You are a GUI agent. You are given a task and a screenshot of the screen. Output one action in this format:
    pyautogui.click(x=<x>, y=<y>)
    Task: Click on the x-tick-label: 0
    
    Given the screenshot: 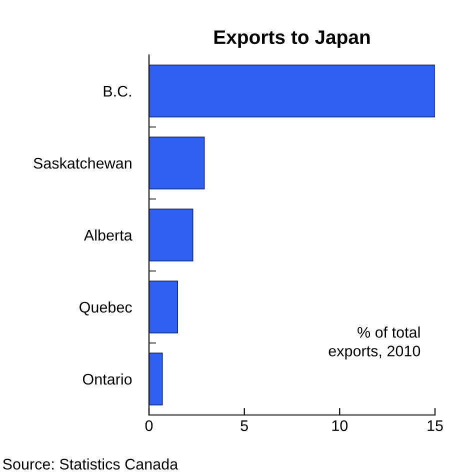 What is the action you would take?
    pyautogui.click(x=149, y=426)
    